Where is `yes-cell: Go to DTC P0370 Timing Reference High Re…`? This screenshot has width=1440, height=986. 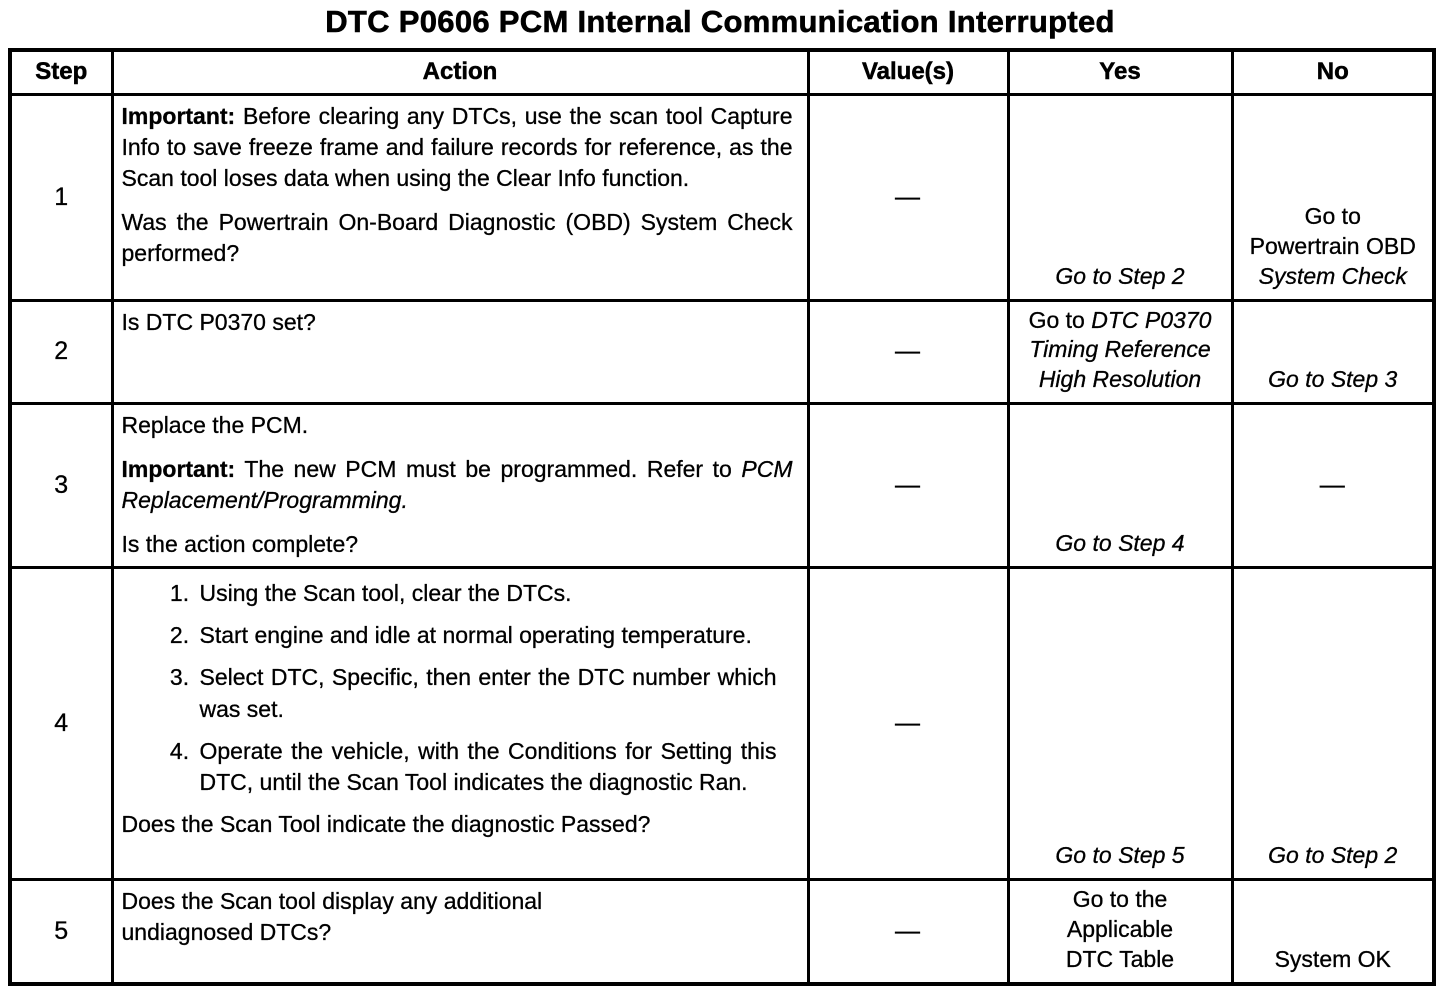 yes-cell: Go to DTC P0370 Timing Reference High Re… is located at coordinates (1120, 352).